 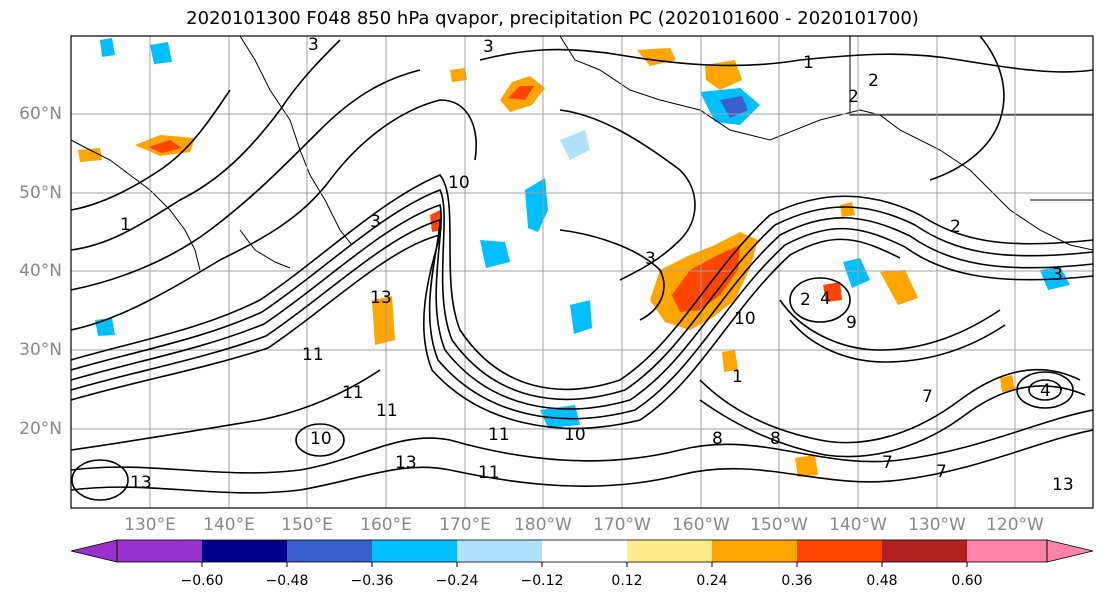 What do you see at coordinates (40, 114) in the screenshot?
I see `lat-label: 60°N` at bounding box center [40, 114].